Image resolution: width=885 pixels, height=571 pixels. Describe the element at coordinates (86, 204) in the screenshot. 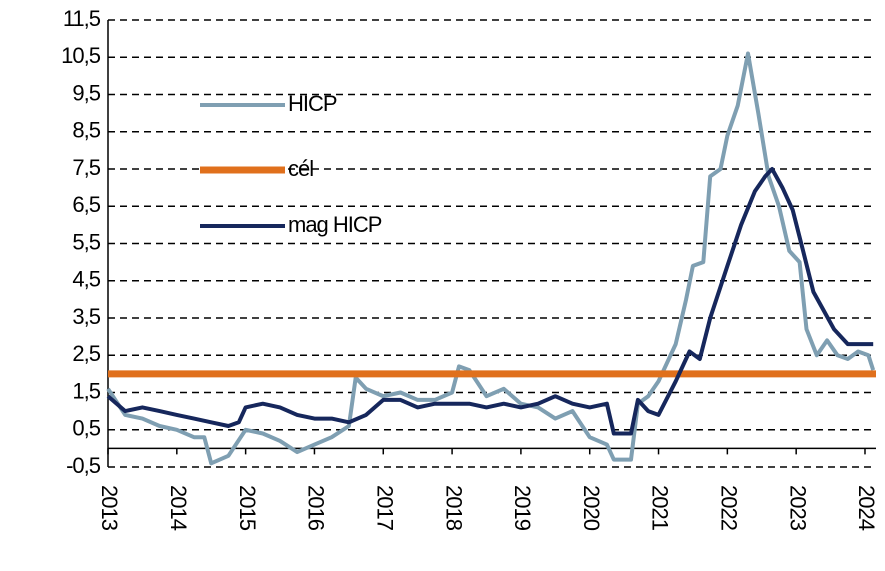

I see `y-tick-label: 6,5` at that location.